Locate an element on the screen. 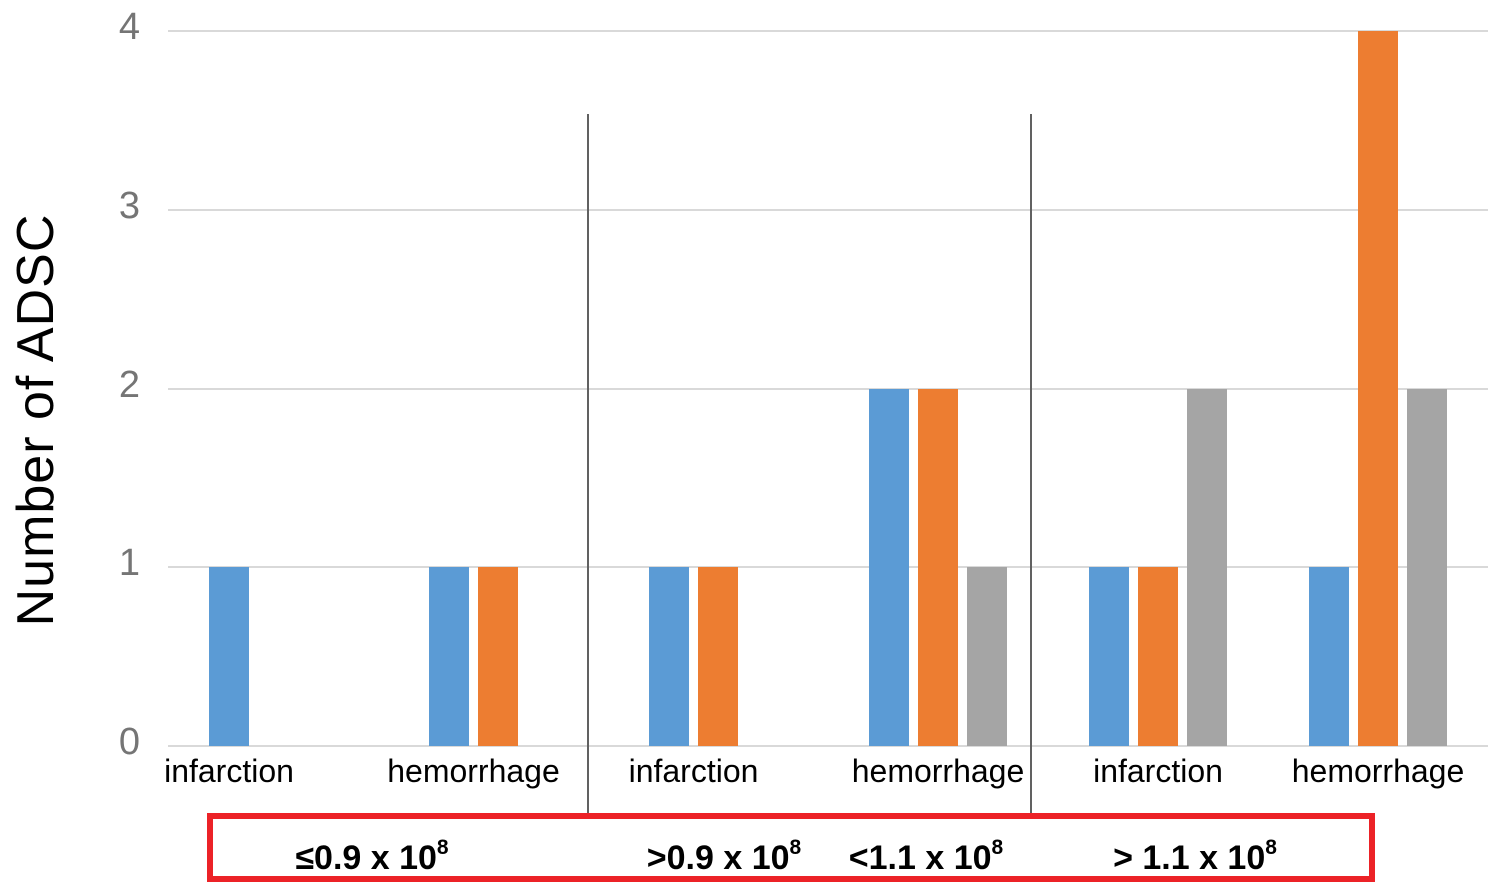  dose-range-box is located at coordinates (791, 847).